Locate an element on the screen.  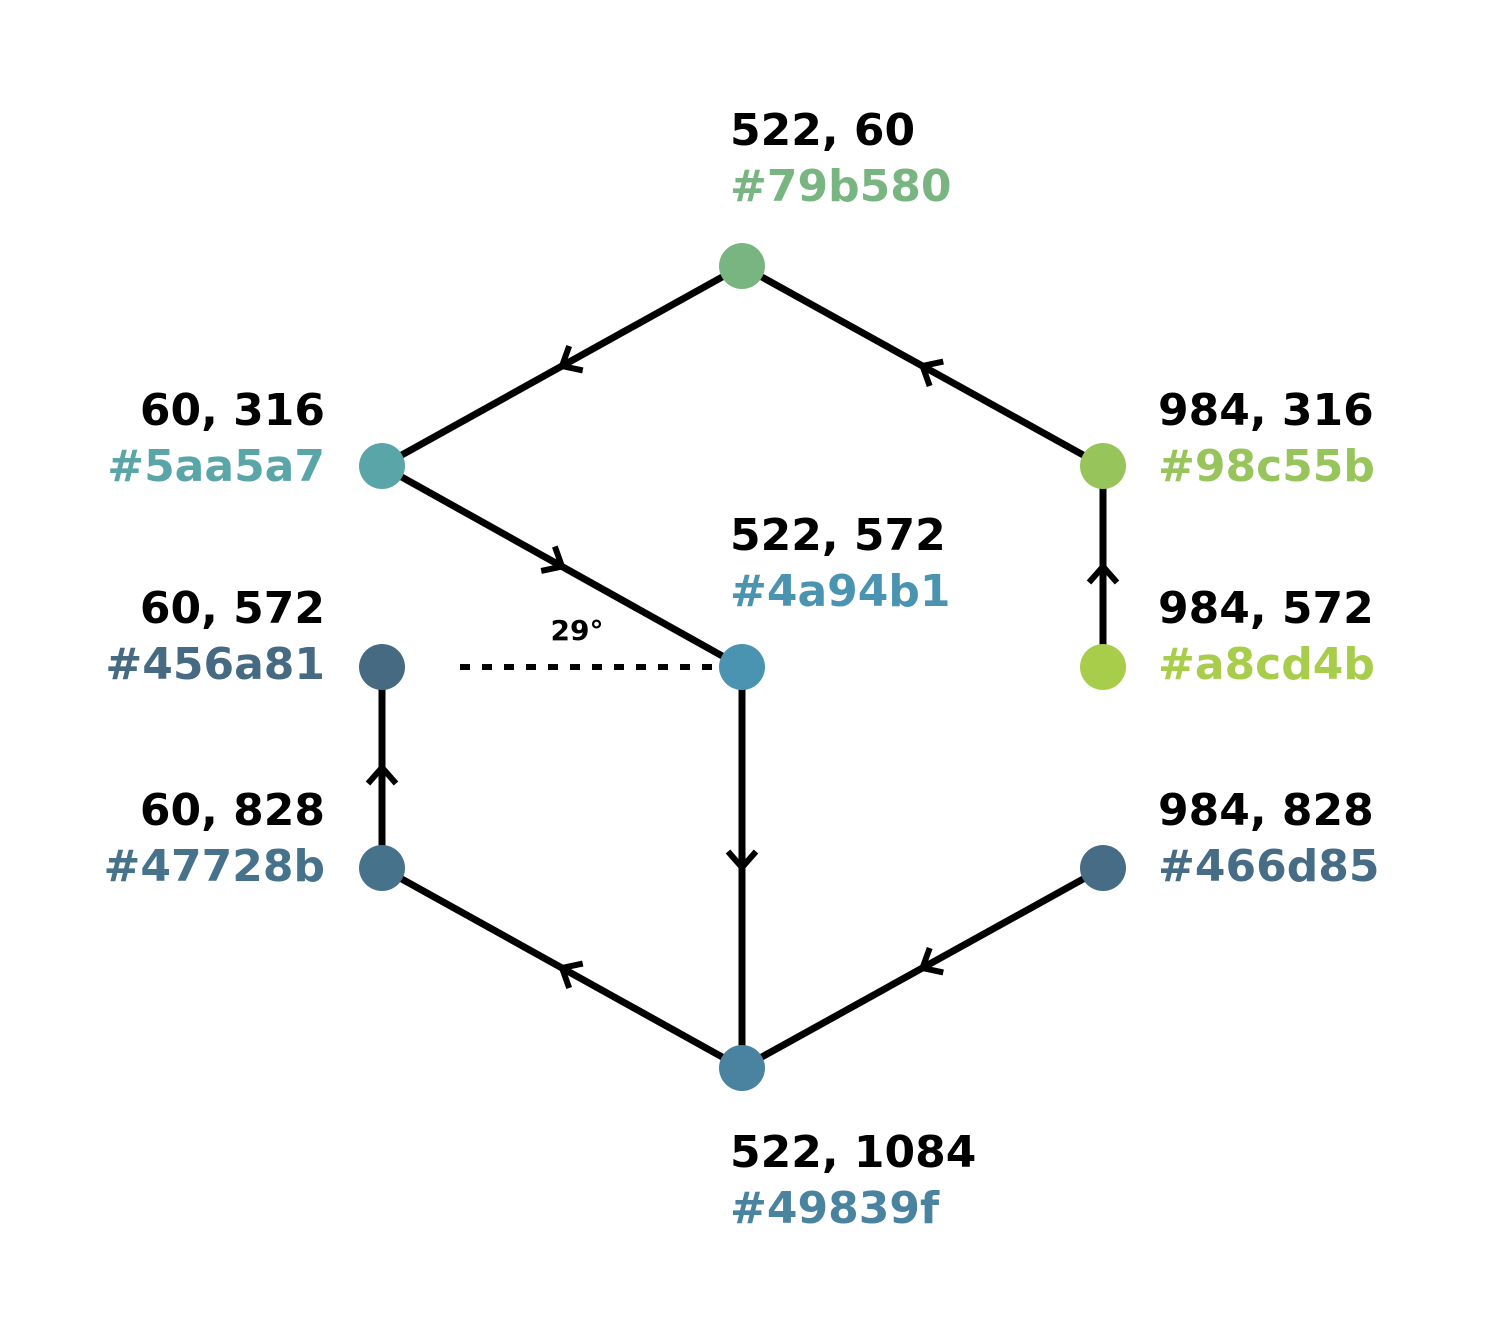
node-coord-label: 60, 828 is located at coordinates (232, 810).